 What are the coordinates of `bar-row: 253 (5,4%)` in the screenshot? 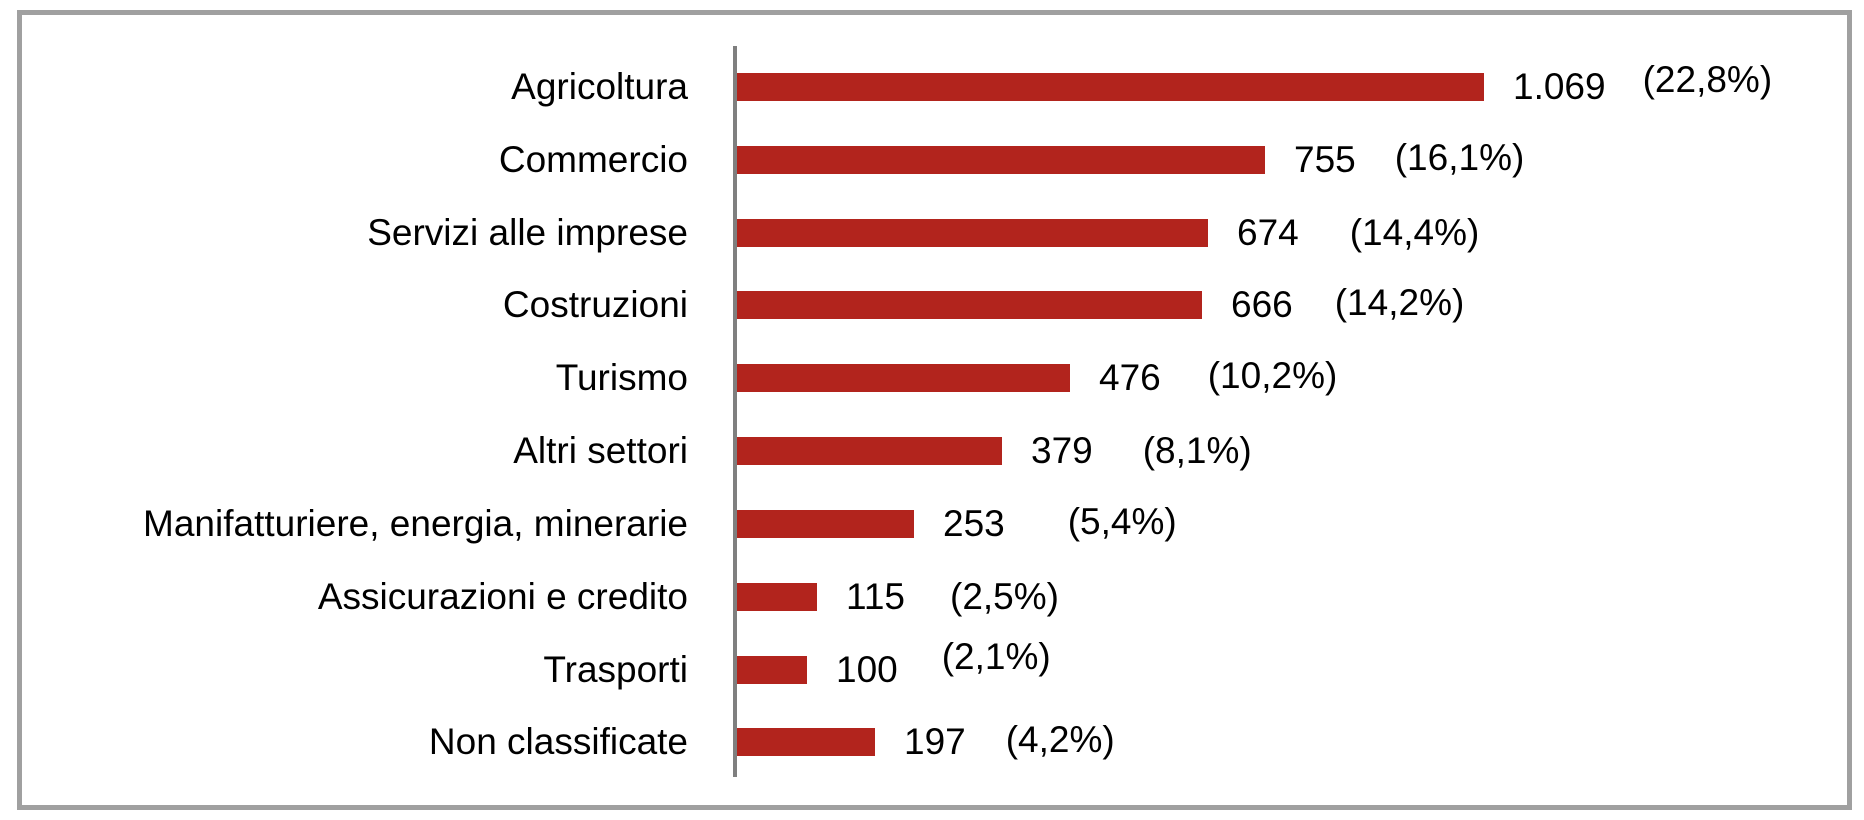 It's located at (957, 523).